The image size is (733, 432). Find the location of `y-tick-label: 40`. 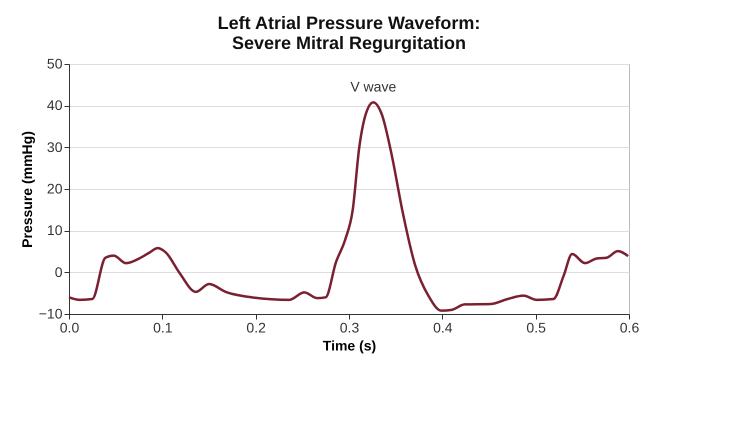

y-tick-label: 40 is located at coordinates (54, 105).